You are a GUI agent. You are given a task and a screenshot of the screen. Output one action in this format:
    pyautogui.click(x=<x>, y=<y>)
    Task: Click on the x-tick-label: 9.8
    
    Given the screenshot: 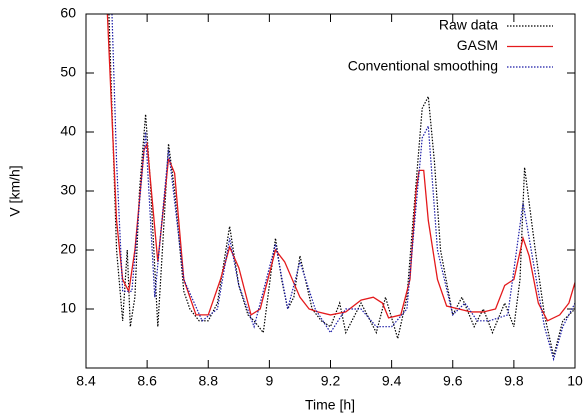 What is the action you would take?
    pyautogui.click(x=514, y=381)
    